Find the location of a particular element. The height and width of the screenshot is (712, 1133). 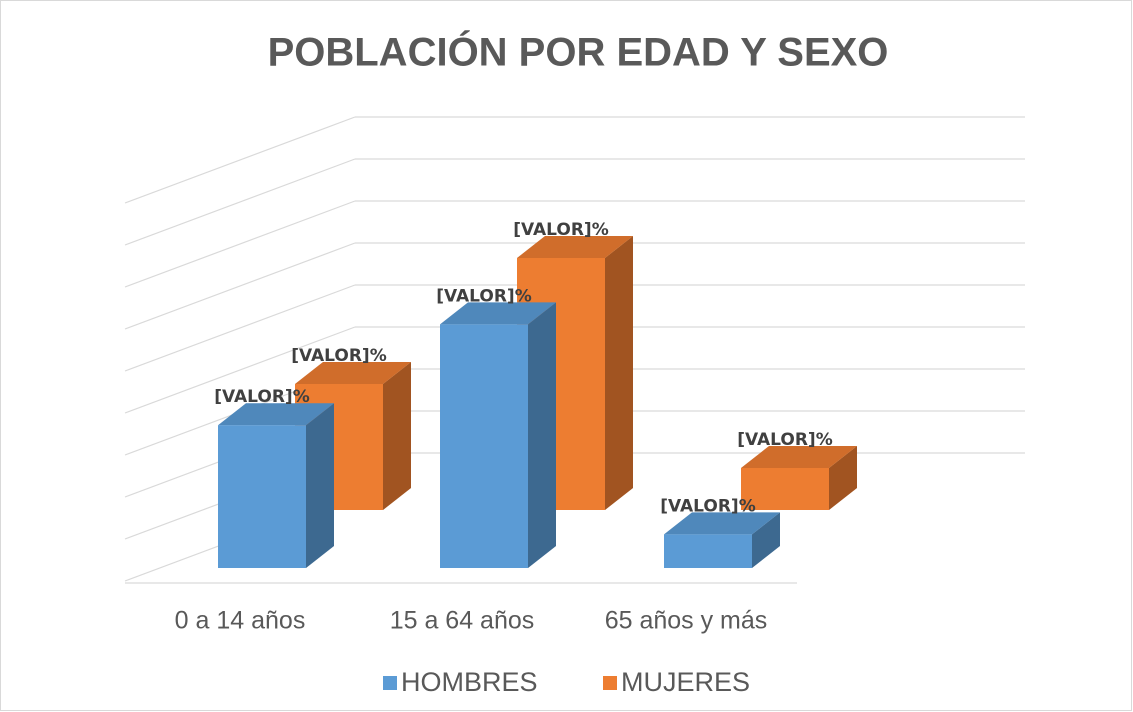

x-tick-label: 15 a 64 años is located at coordinates (462, 621).